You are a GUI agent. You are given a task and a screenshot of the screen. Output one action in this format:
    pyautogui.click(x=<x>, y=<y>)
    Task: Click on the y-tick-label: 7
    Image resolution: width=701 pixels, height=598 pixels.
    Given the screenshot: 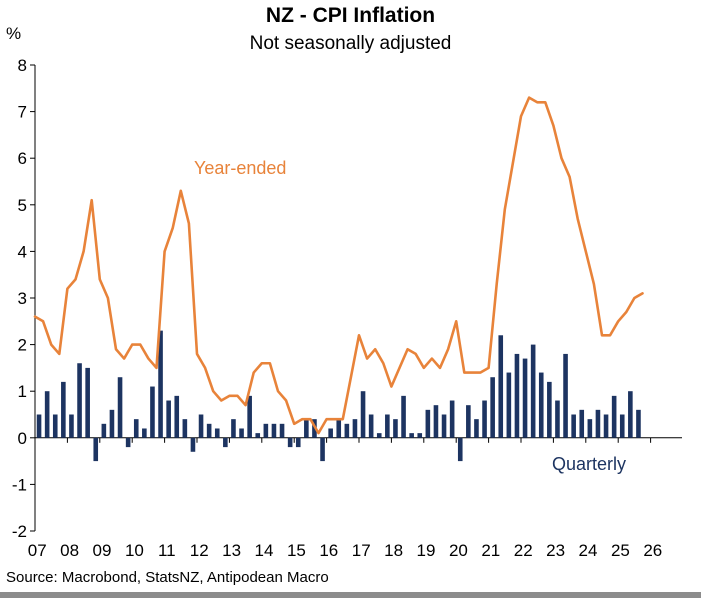 What is the action you would take?
    pyautogui.click(x=22, y=112)
    